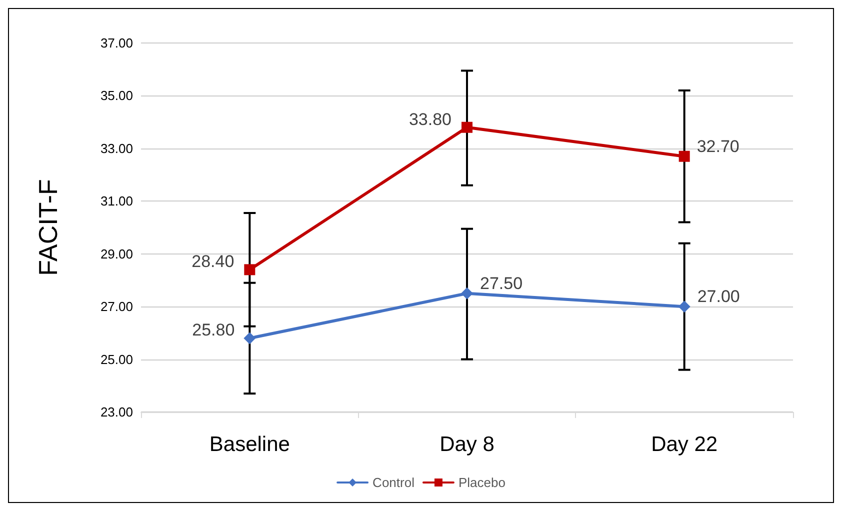  I want to click on legend-label: Placebo, so click(482, 482).